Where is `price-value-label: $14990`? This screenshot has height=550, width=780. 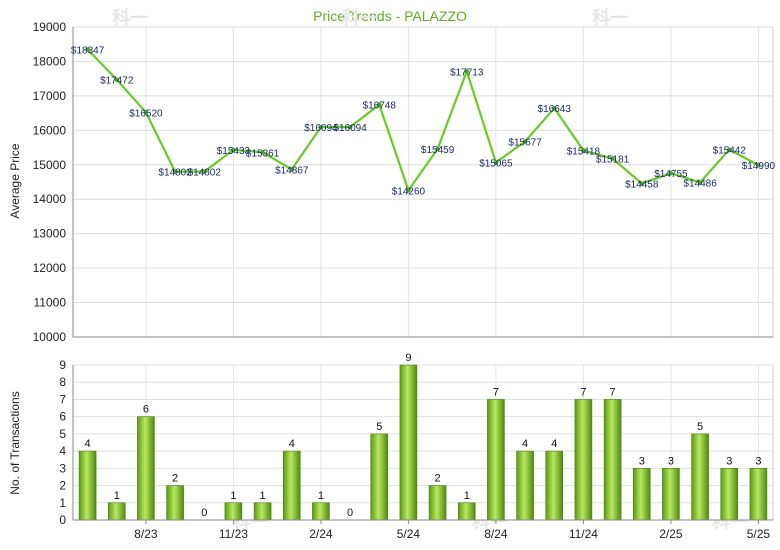
price-value-label: $14990 is located at coordinates (759, 166).